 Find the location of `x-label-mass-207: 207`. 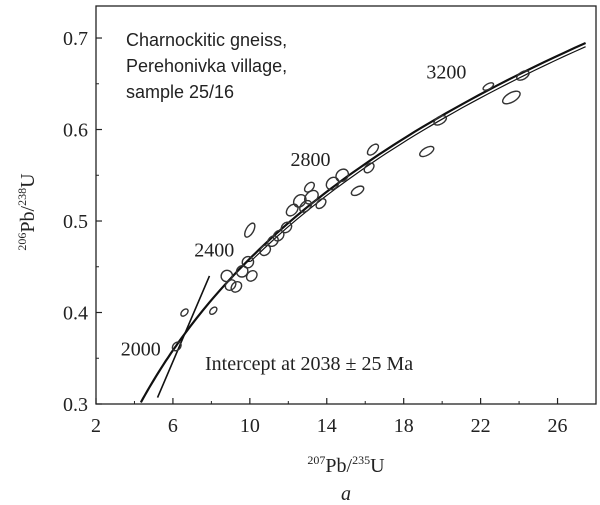

x-label-mass-207: 207 is located at coordinates (316, 460).